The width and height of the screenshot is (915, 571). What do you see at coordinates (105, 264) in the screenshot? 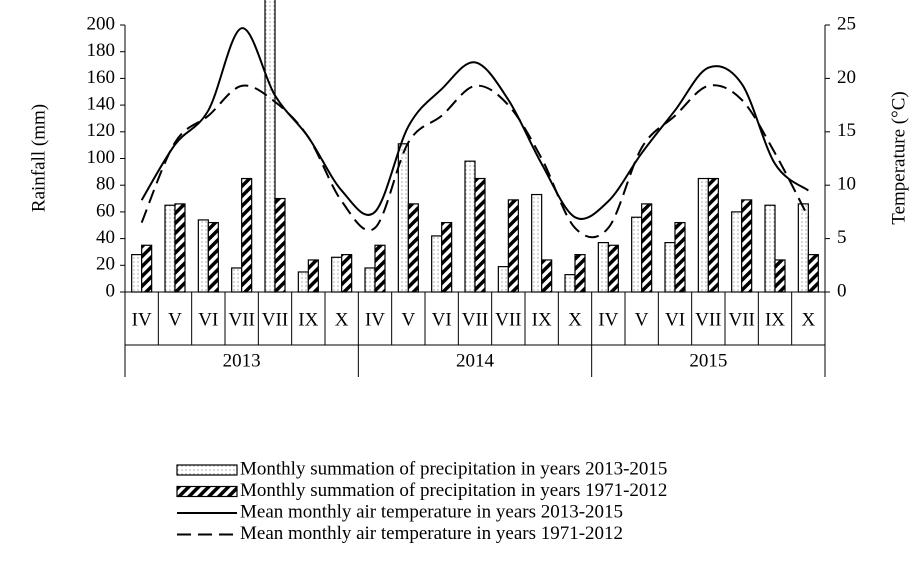
I see `y-tick-label: 20` at bounding box center [105, 264].